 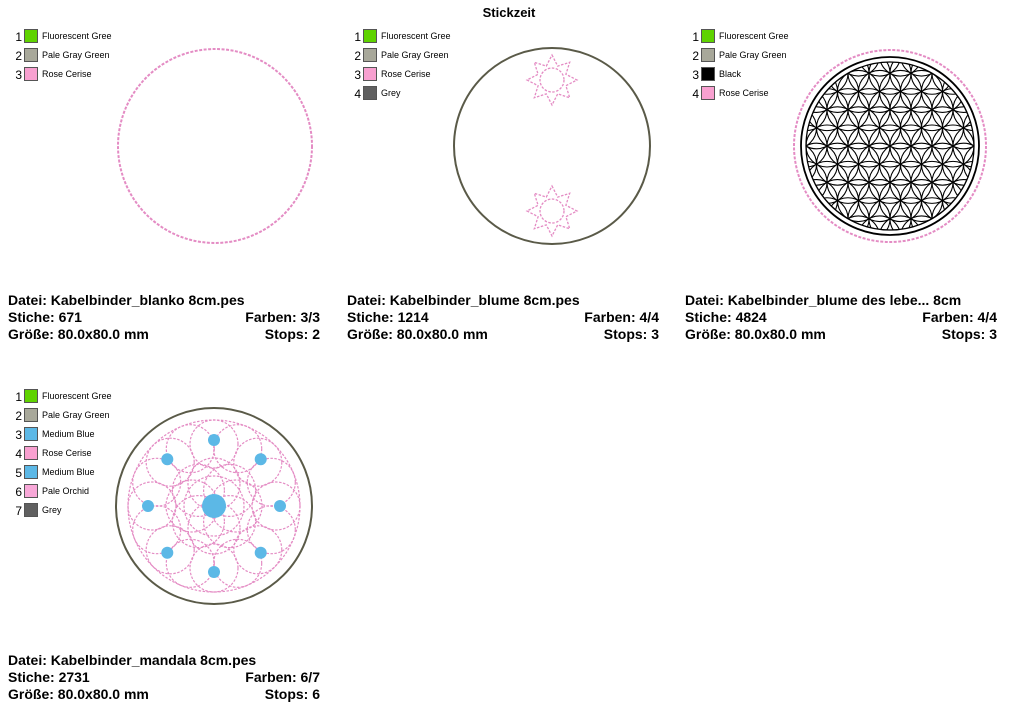 I want to click on legend-number: 5, so click(x=18, y=473).